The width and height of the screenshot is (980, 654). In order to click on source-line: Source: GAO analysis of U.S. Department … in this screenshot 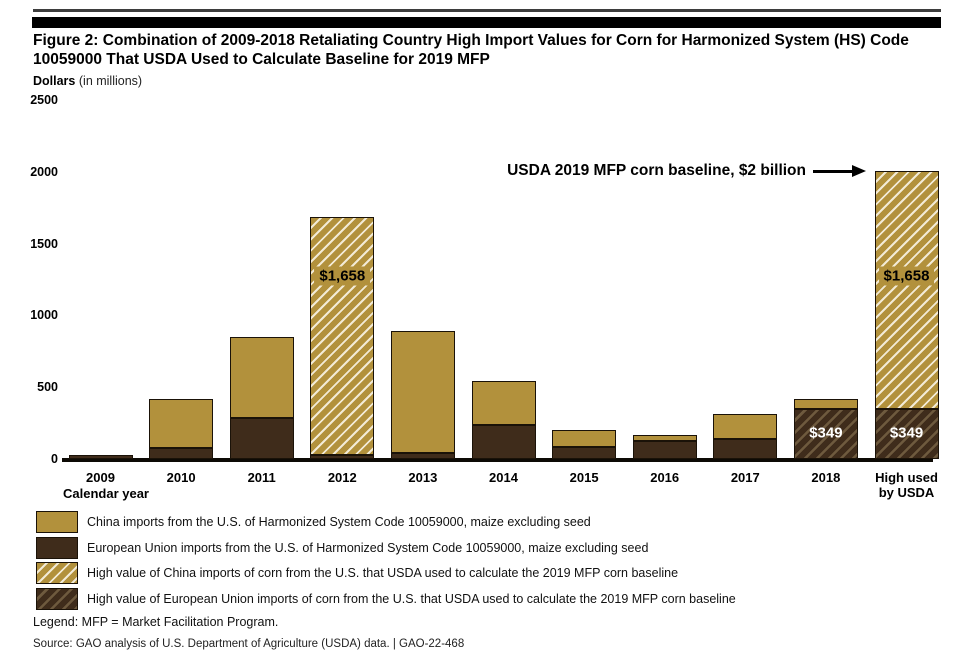, I will do `click(249, 644)`.